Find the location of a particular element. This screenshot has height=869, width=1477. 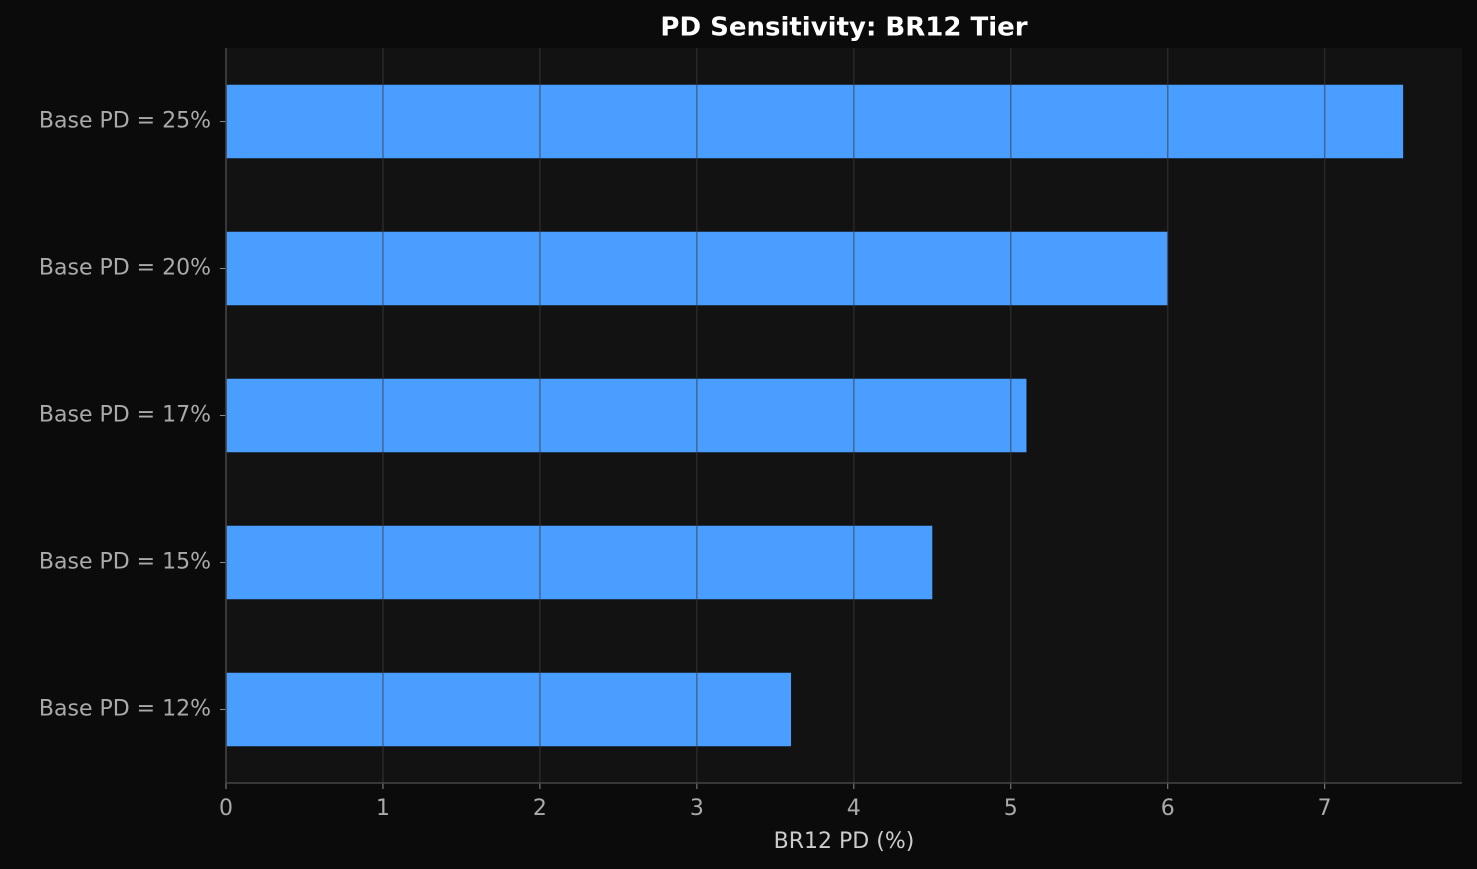

y-tick-label: Base PD = 15% is located at coordinates (125, 562).